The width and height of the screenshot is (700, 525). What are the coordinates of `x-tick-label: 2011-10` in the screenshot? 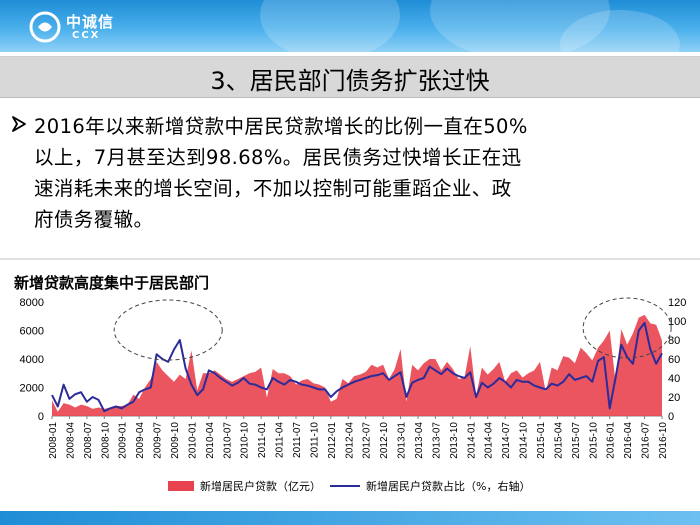 It's located at (314, 440).